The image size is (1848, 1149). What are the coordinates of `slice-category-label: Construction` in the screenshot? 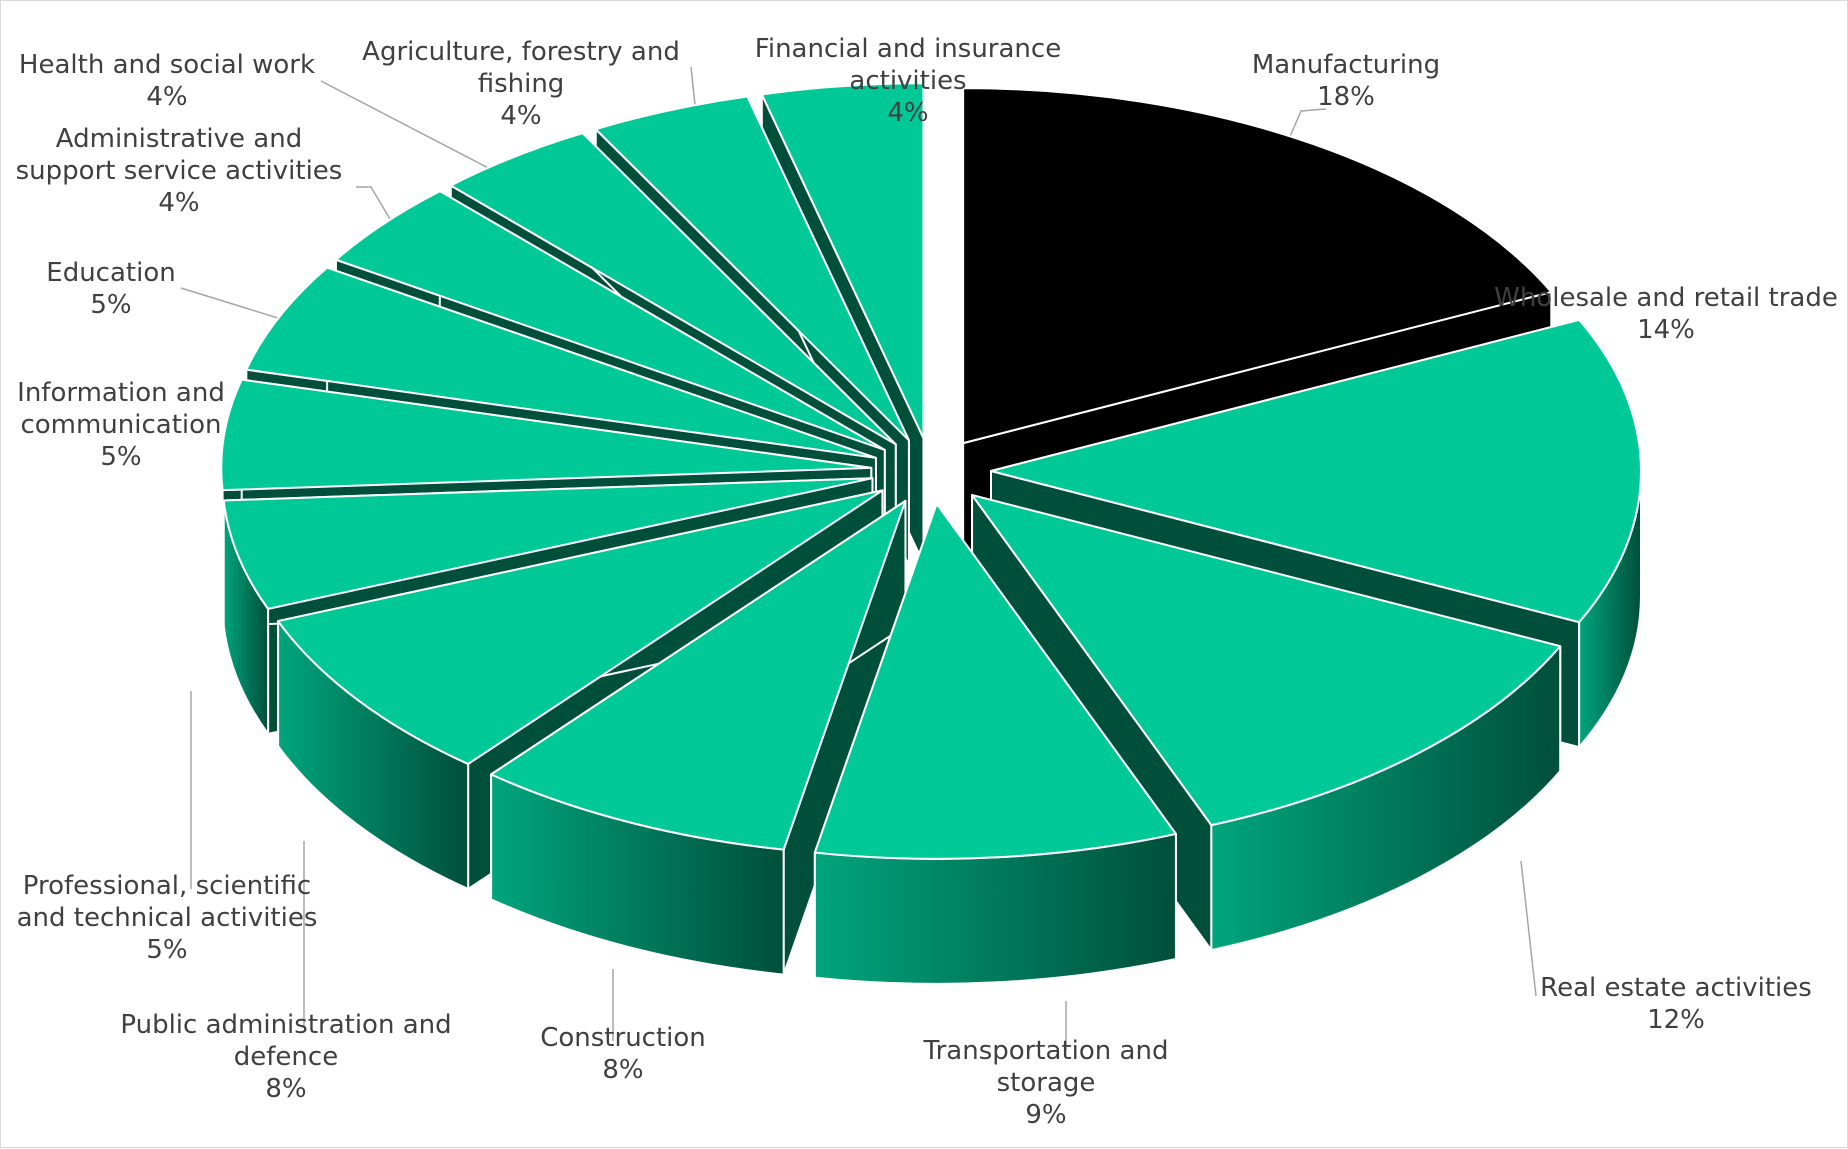 It's located at (623, 1038).